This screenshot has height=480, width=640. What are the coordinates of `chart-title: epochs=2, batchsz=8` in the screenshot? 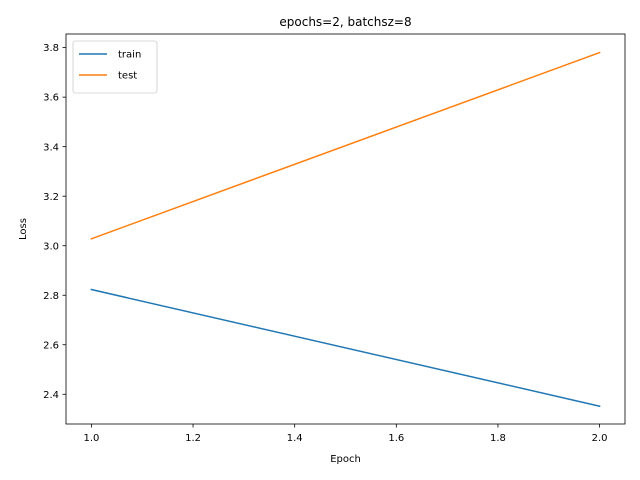 It's located at (345, 22).